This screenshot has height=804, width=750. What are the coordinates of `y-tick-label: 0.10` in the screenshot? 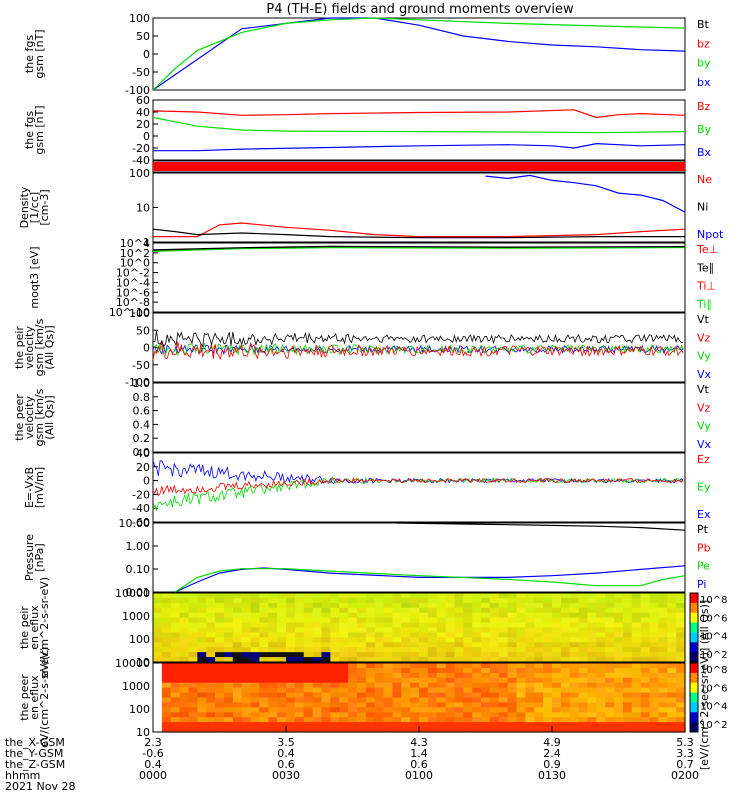 It's located at (138, 569).